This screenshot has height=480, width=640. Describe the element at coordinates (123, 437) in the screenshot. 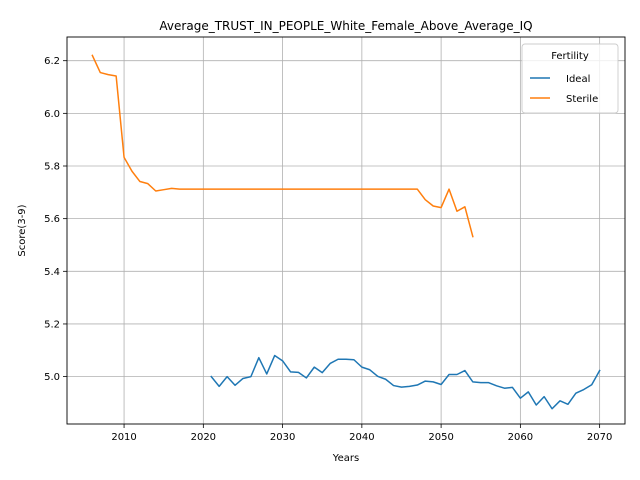

I see `x-tick-label: 2010` at that location.